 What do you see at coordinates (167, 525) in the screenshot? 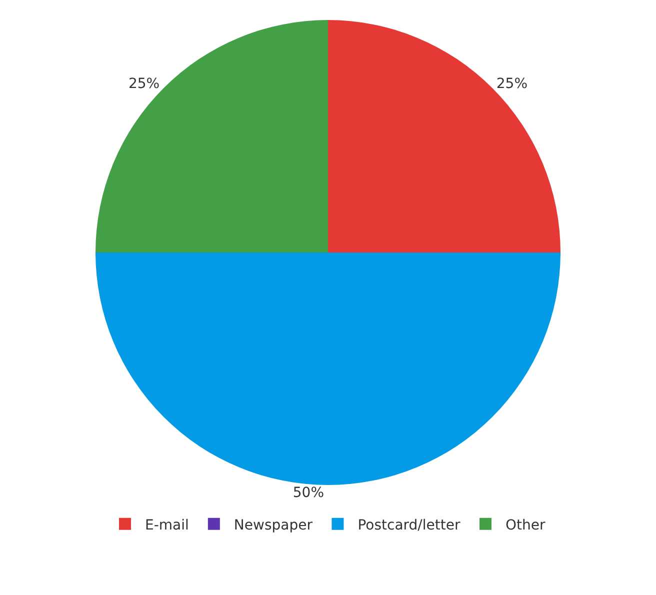
I see `legend-label: E-mail` at bounding box center [167, 525].